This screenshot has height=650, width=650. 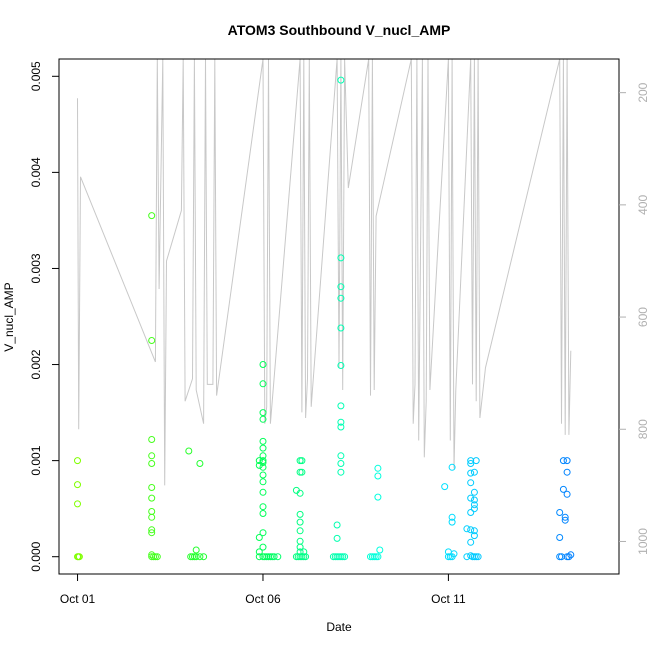 What do you see at coordinates (643, 429) in the screenshot?
I see `right-tick-label: 800` at bounding box center [643, 429].